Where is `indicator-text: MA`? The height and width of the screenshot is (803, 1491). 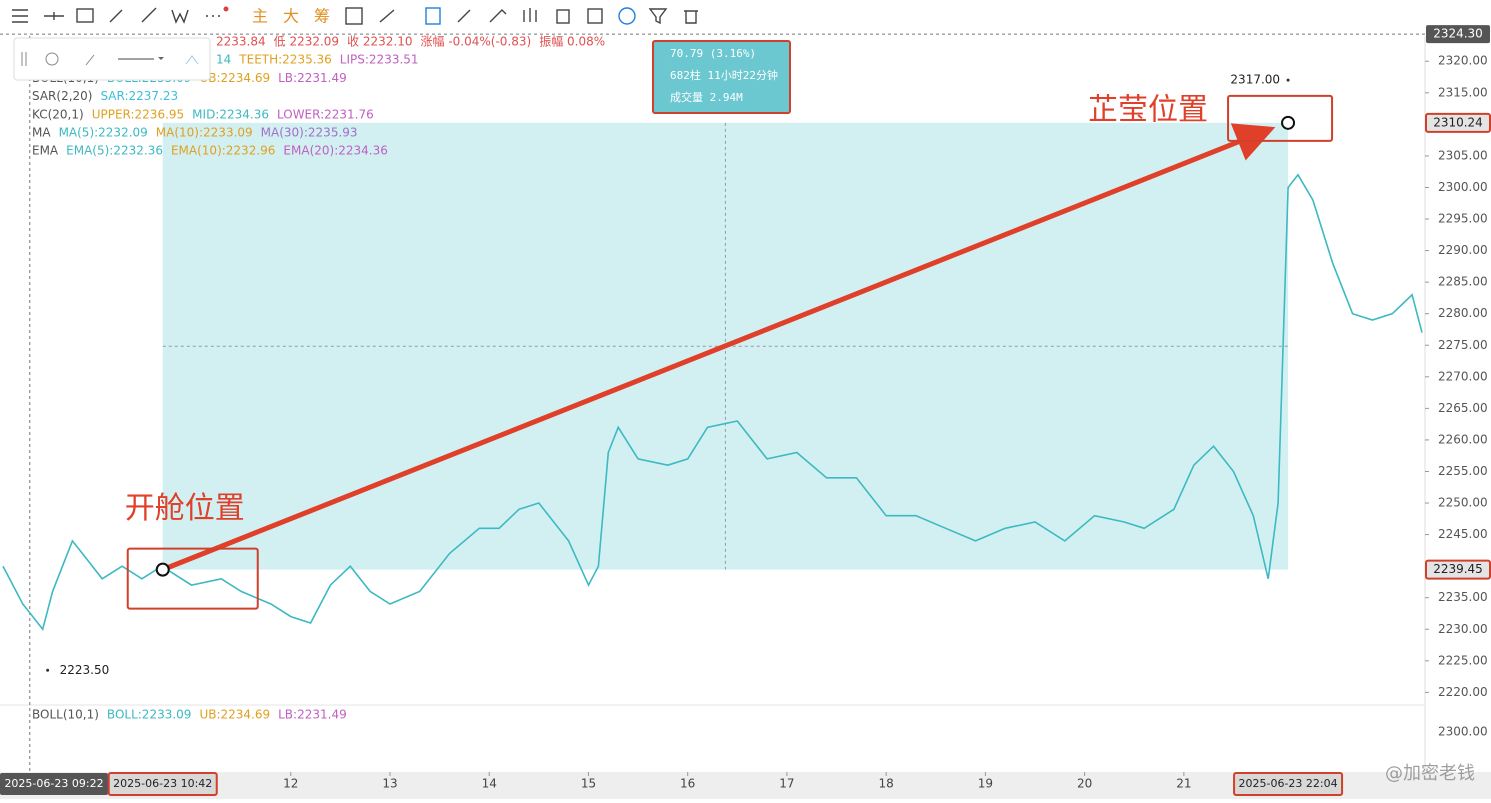 indicator-text: MA is located at coordinates (41, 133).